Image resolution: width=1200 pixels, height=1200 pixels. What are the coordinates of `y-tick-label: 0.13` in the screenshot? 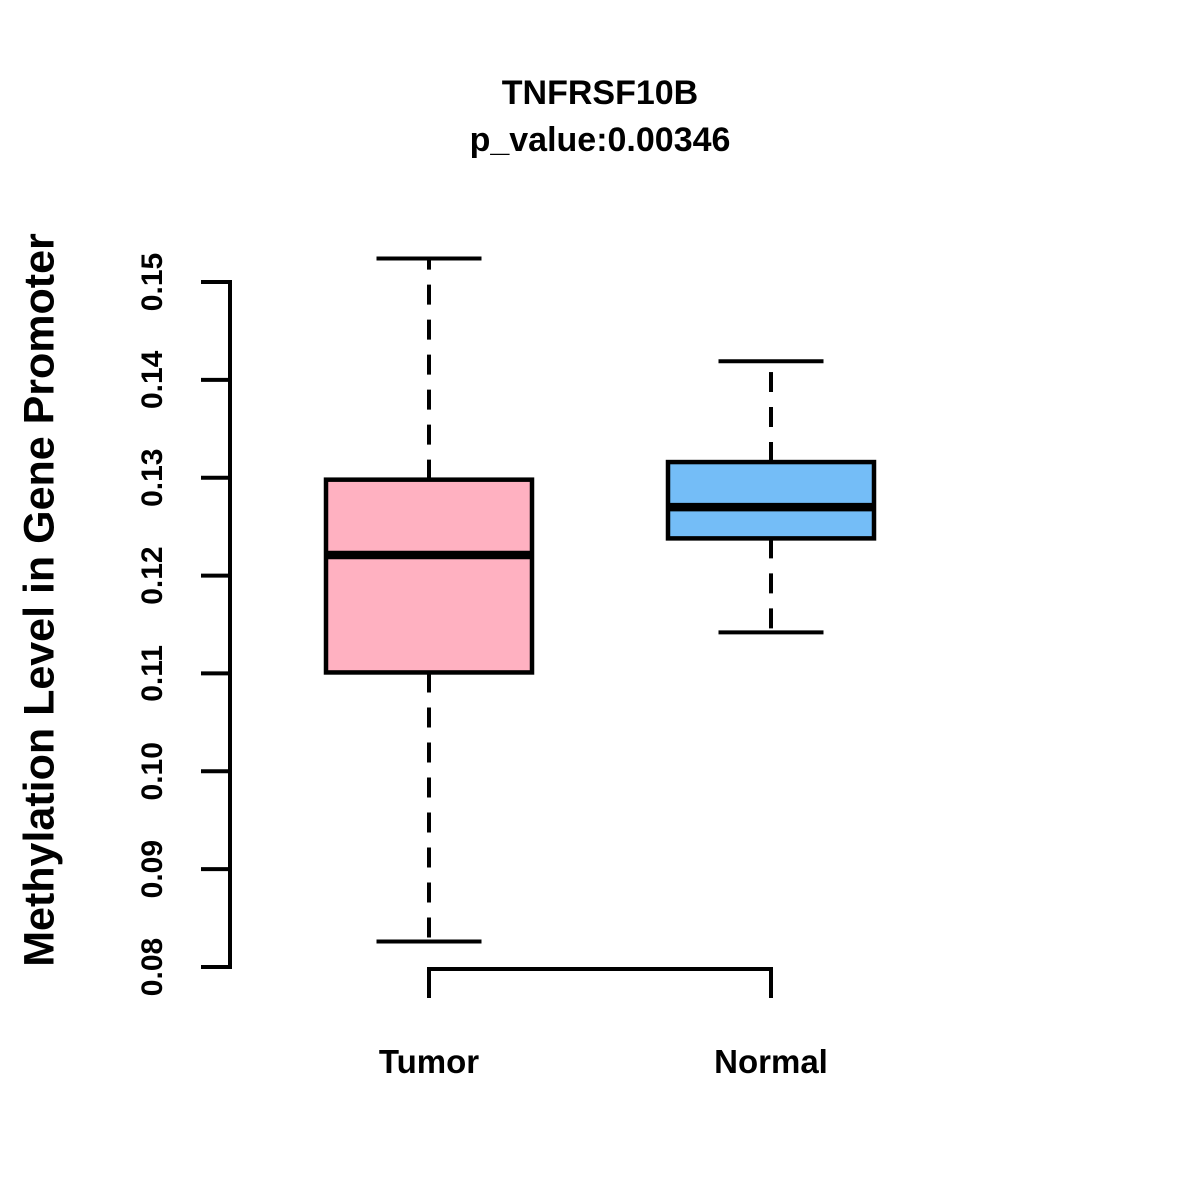 It's located at (152, 478).